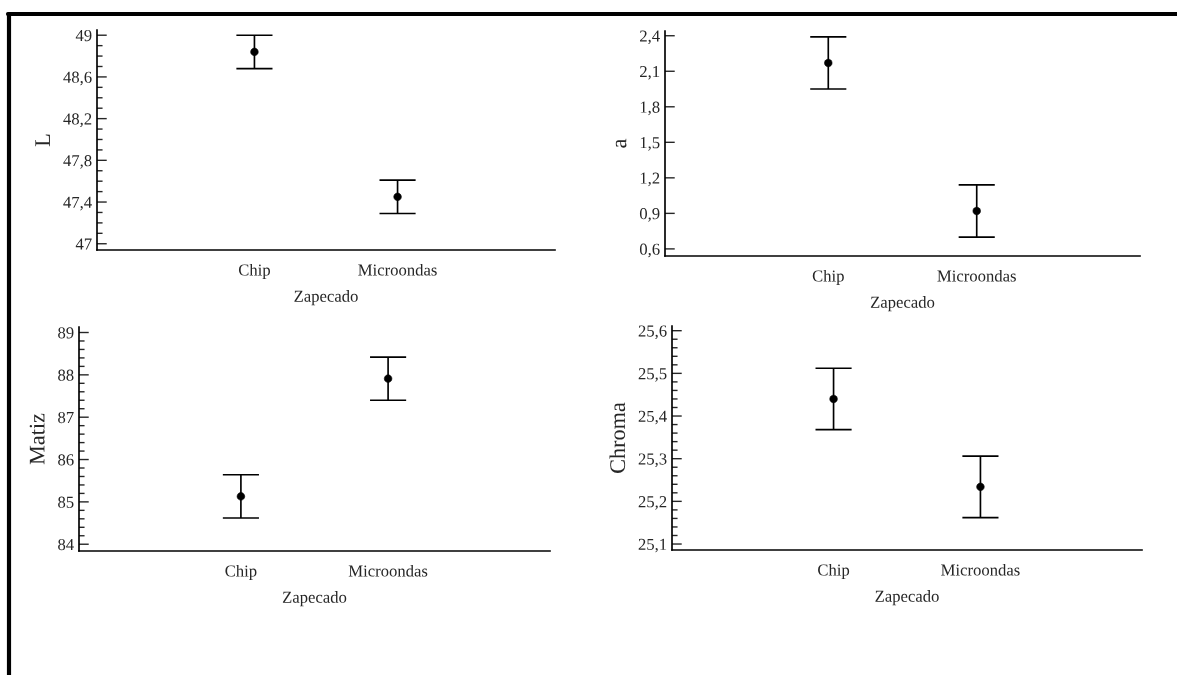 This screenshot has height=675, width=1177. Describe the element at coordinates (650, 144) in the screenshot. I see `y-tick-label: 1,5` at that location.